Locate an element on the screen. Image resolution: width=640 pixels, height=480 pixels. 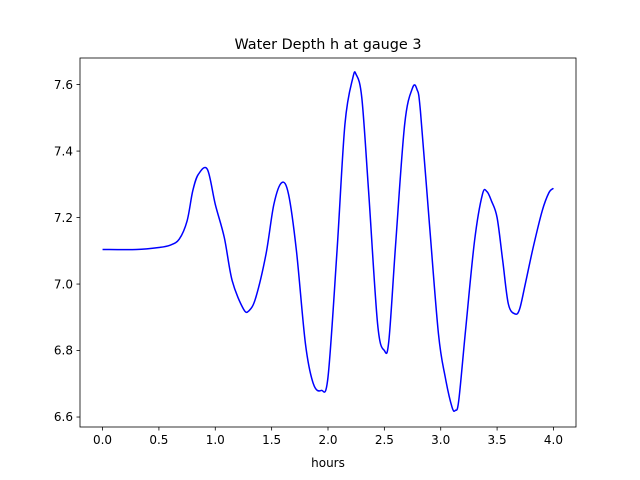
y-tick-label: 6.8 is located at coordinates (63, 351).